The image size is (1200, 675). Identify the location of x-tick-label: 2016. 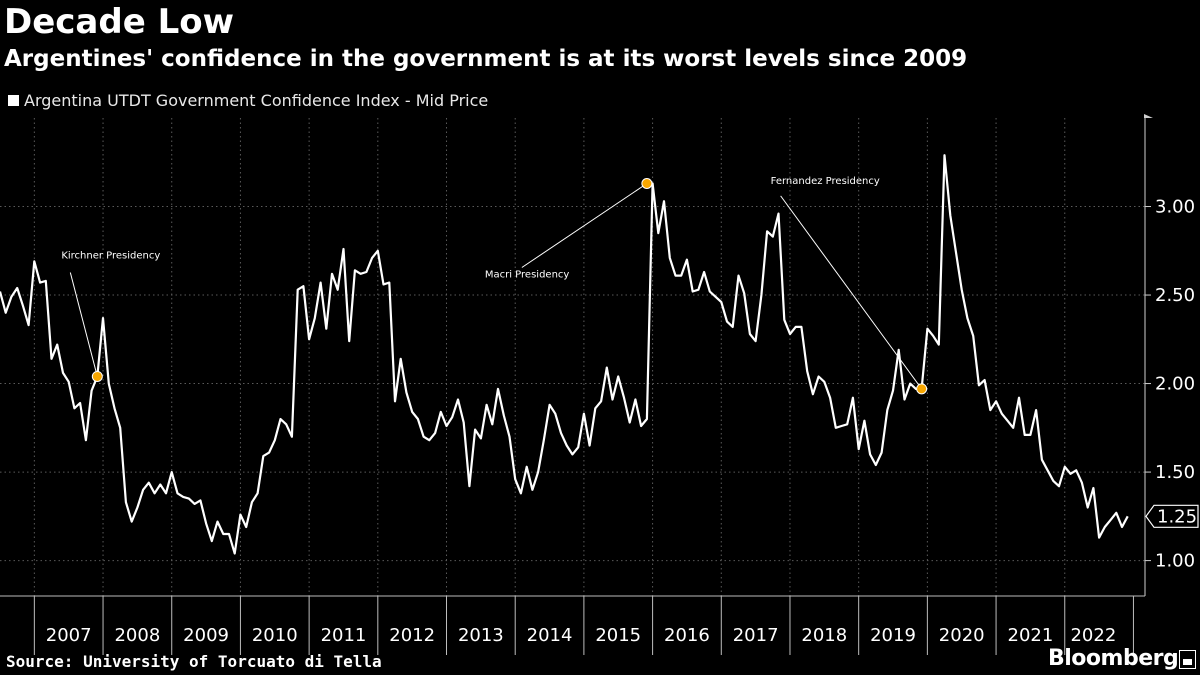
(687, 635).